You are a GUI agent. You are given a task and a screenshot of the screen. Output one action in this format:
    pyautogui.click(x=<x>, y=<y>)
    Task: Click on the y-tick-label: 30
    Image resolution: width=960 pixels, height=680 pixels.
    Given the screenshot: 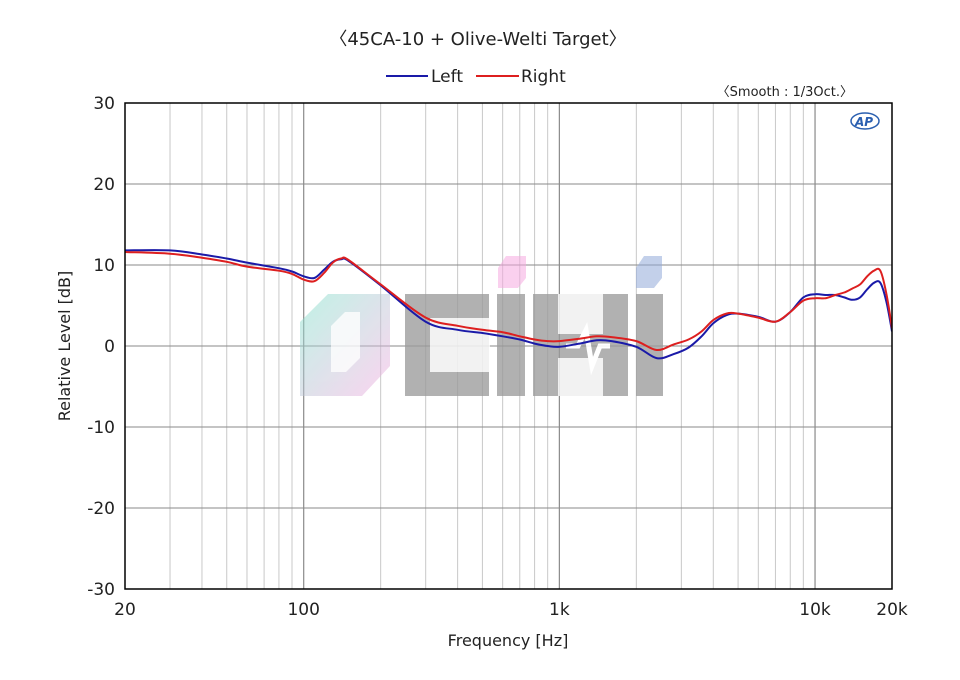 What is the action you would take?
    pyautogui.click(x=104, y=104)
    